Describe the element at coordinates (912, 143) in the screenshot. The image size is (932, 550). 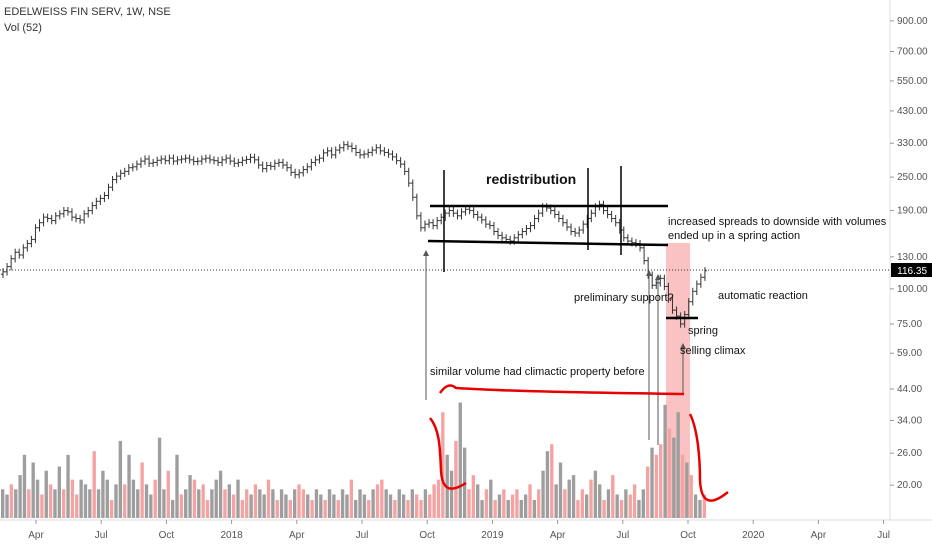
I see `y-tick-label: 330.00` at that location.